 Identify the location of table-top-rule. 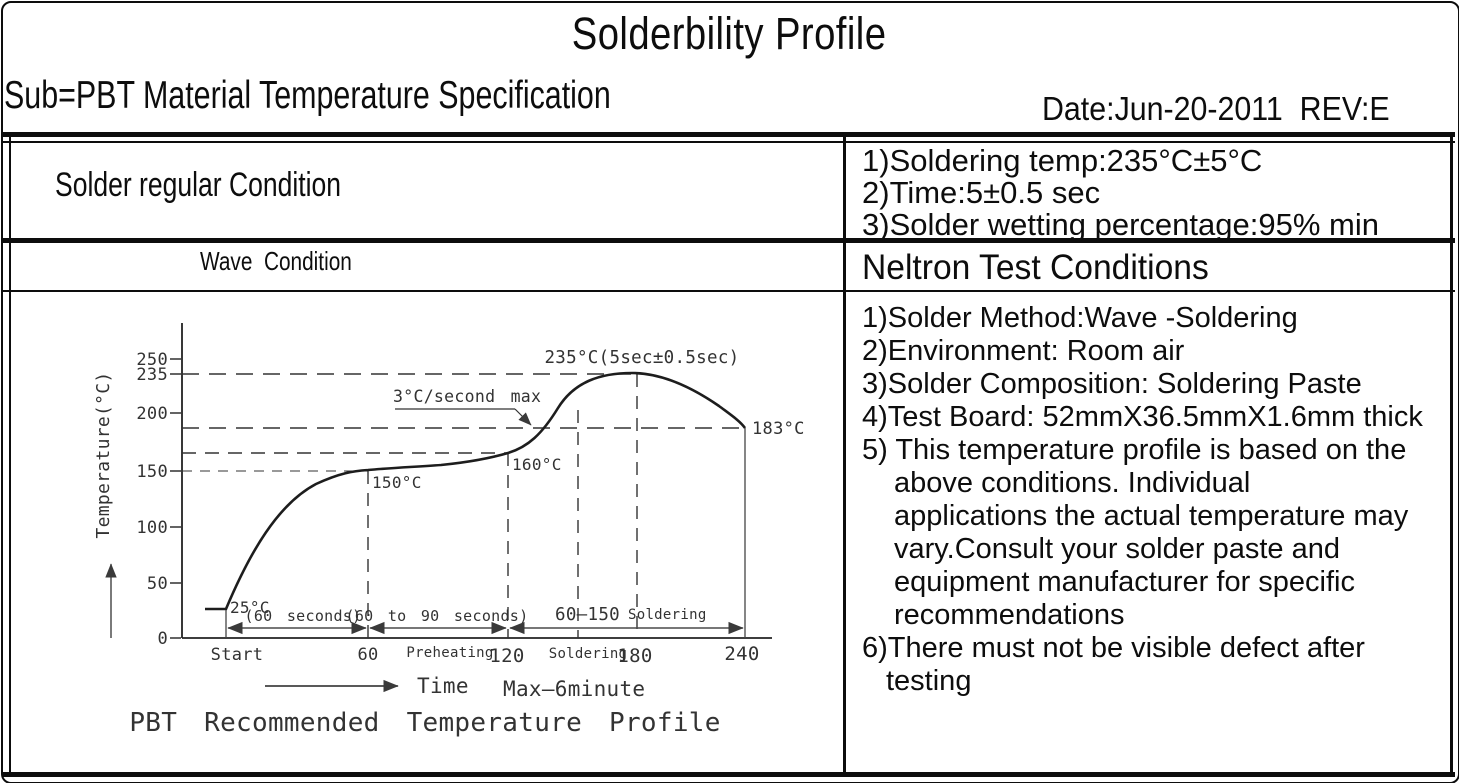
(728, 134).